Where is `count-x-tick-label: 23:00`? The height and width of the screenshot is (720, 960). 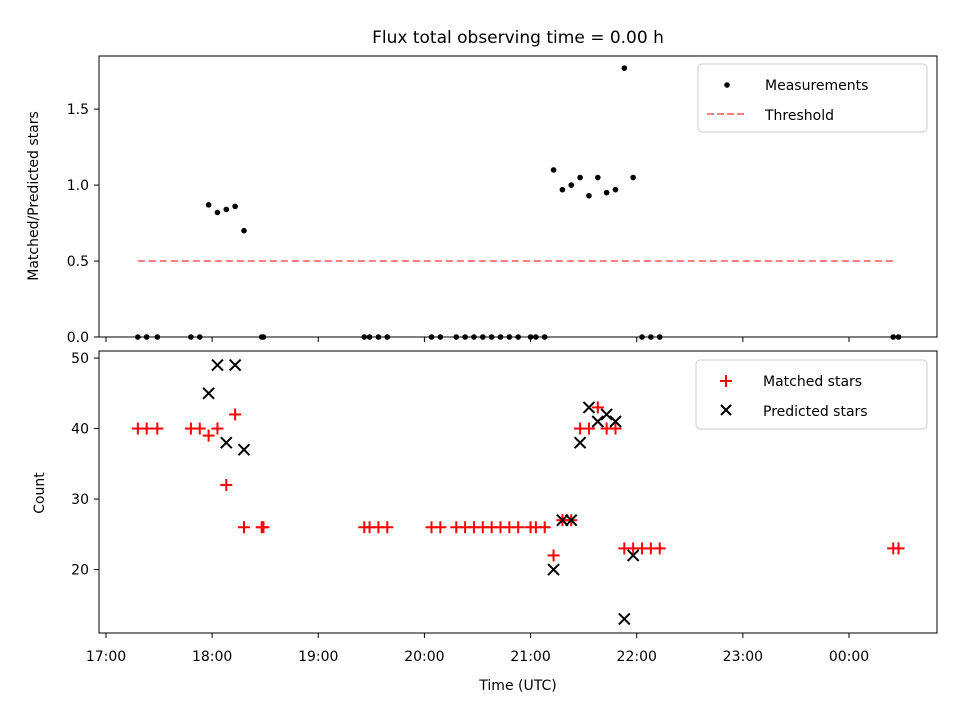
count-x-tick-label: 23:00 is located at coordinates (743, 657).